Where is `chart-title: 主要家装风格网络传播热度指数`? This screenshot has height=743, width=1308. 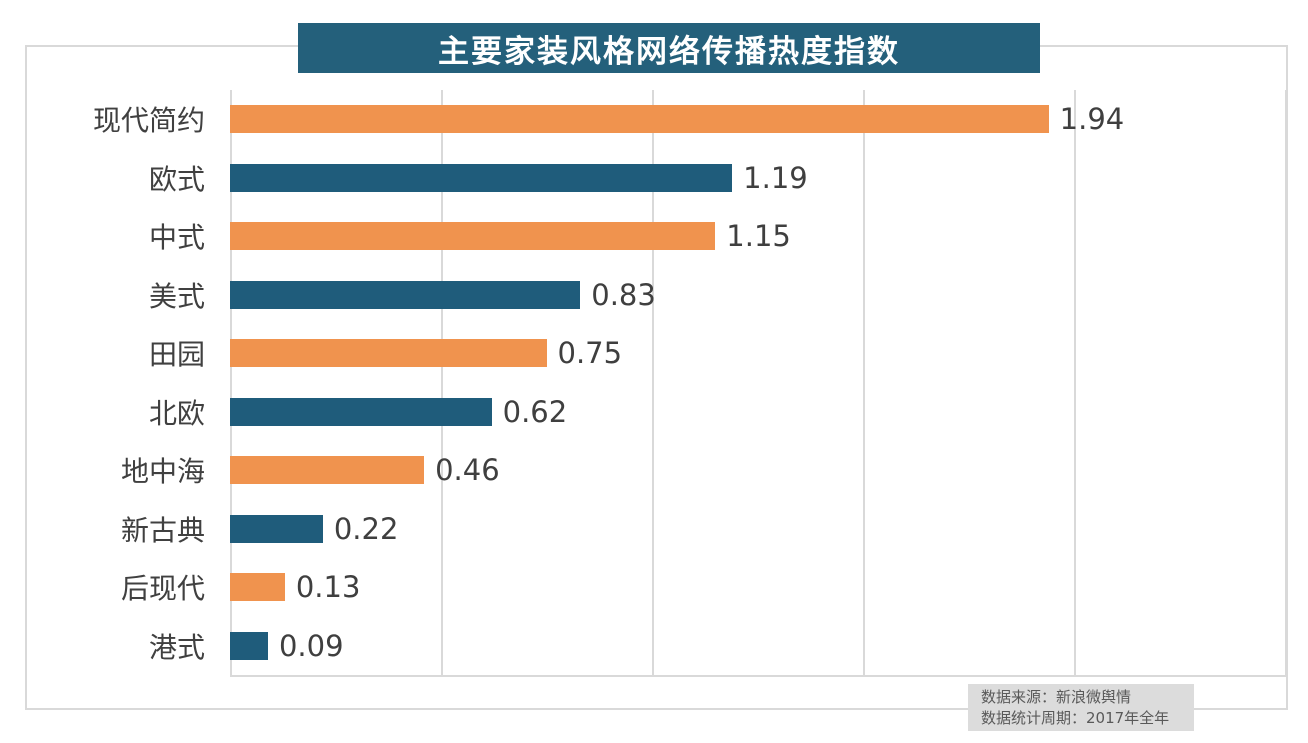
chart-title: 主要家装风格网络传播热度指数 is located at coordinates (669, 51).